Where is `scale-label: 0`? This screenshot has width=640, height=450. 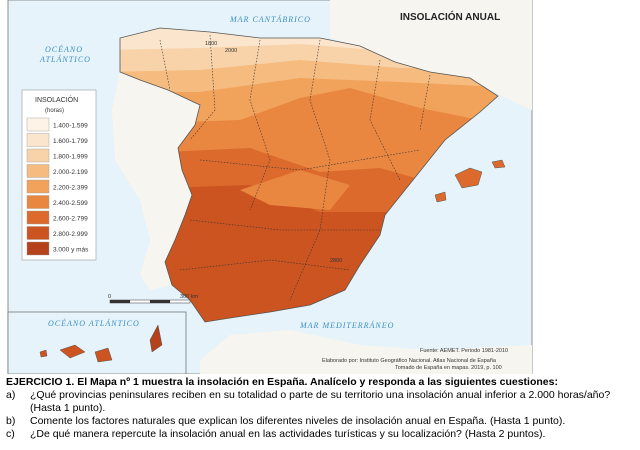
scale-label: 0 is located at coordinates (109, 297).